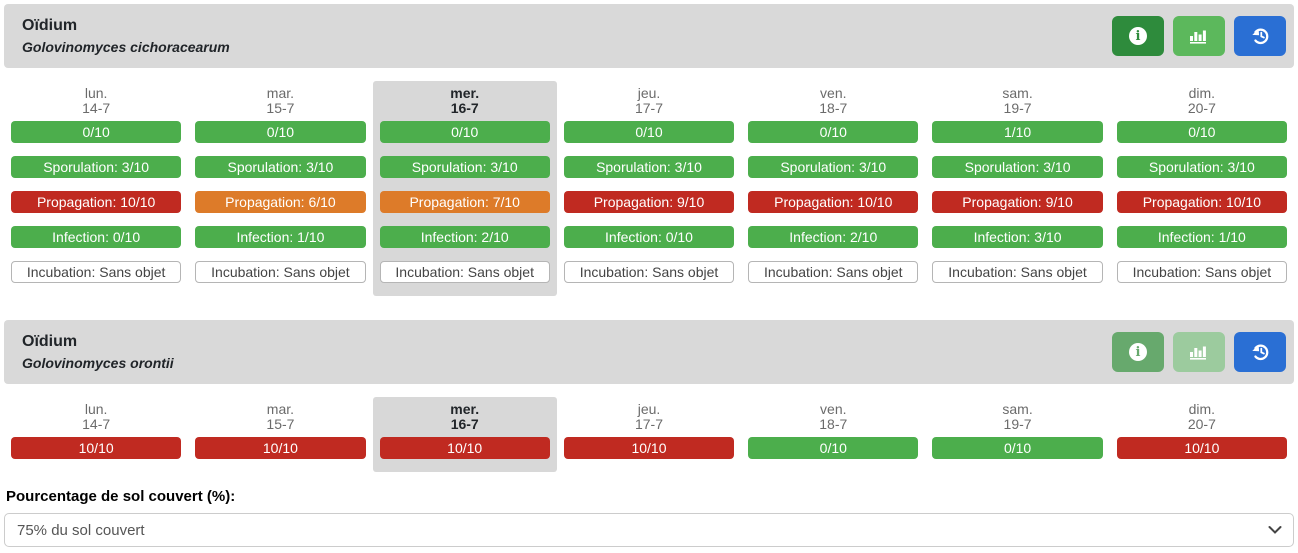 This screenshot has height=553, width=1298. I want to click on section-subtitle: Golovinomyces orontii, so click(98, 362).